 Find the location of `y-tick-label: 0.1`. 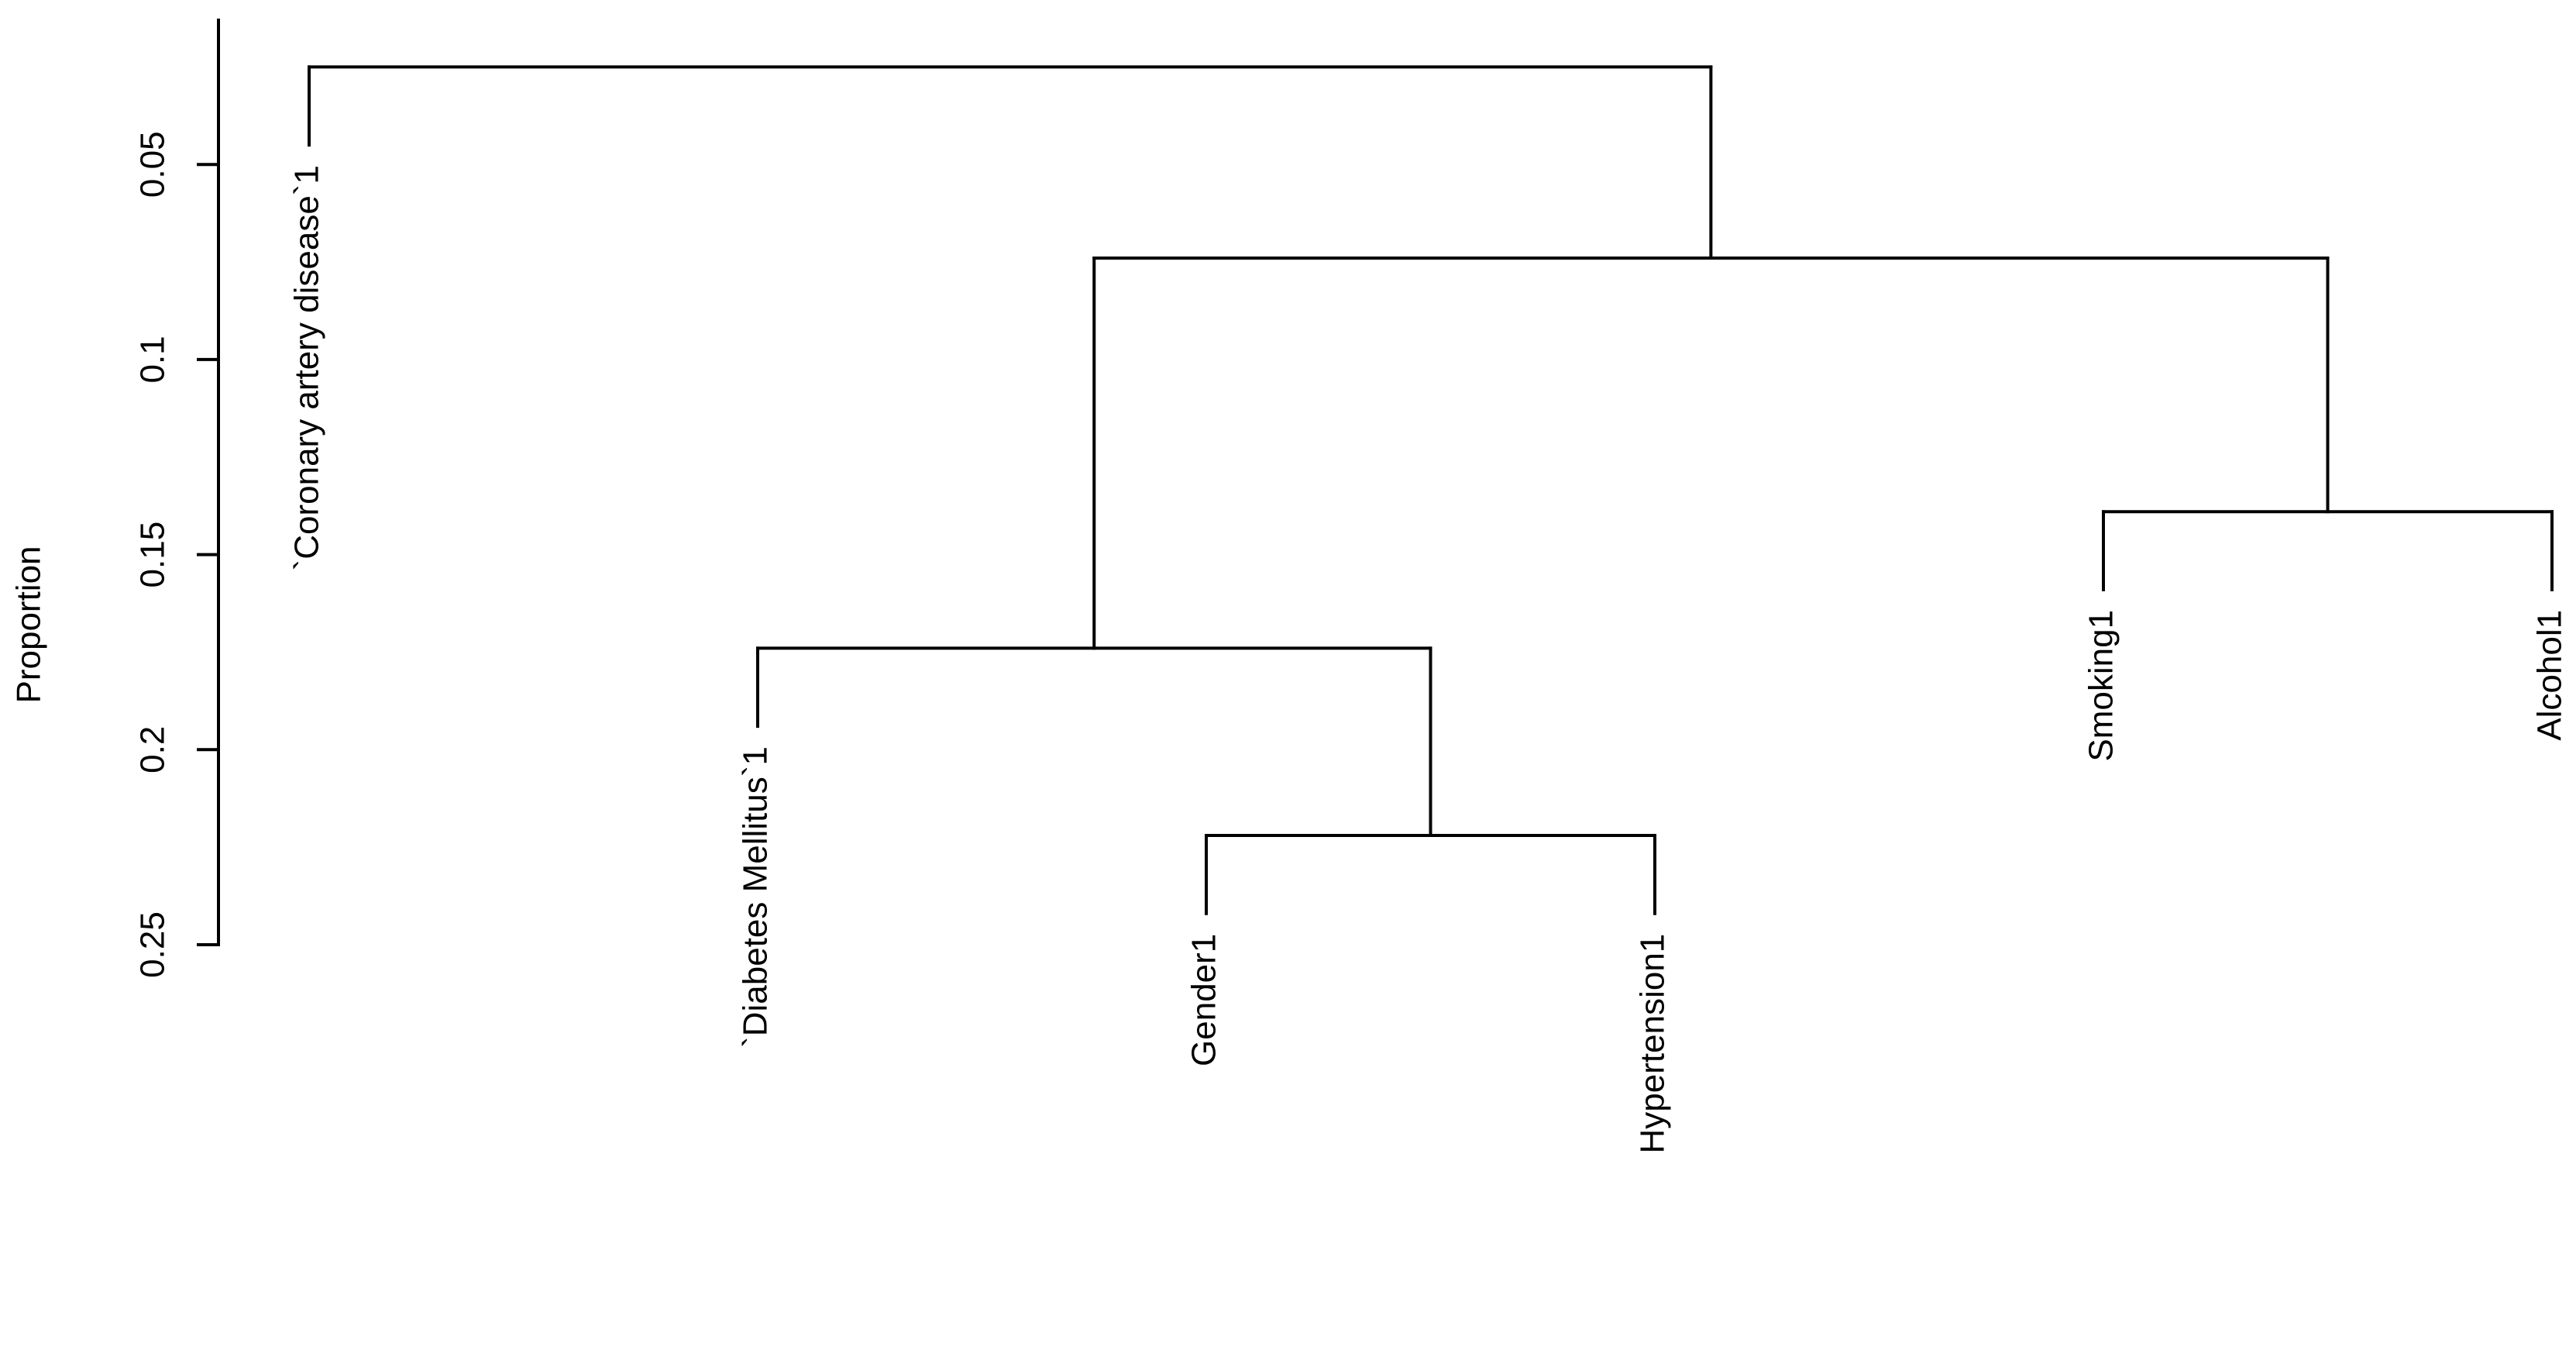

y-tick-label: 0.1 is located at coordinates (153, 359).